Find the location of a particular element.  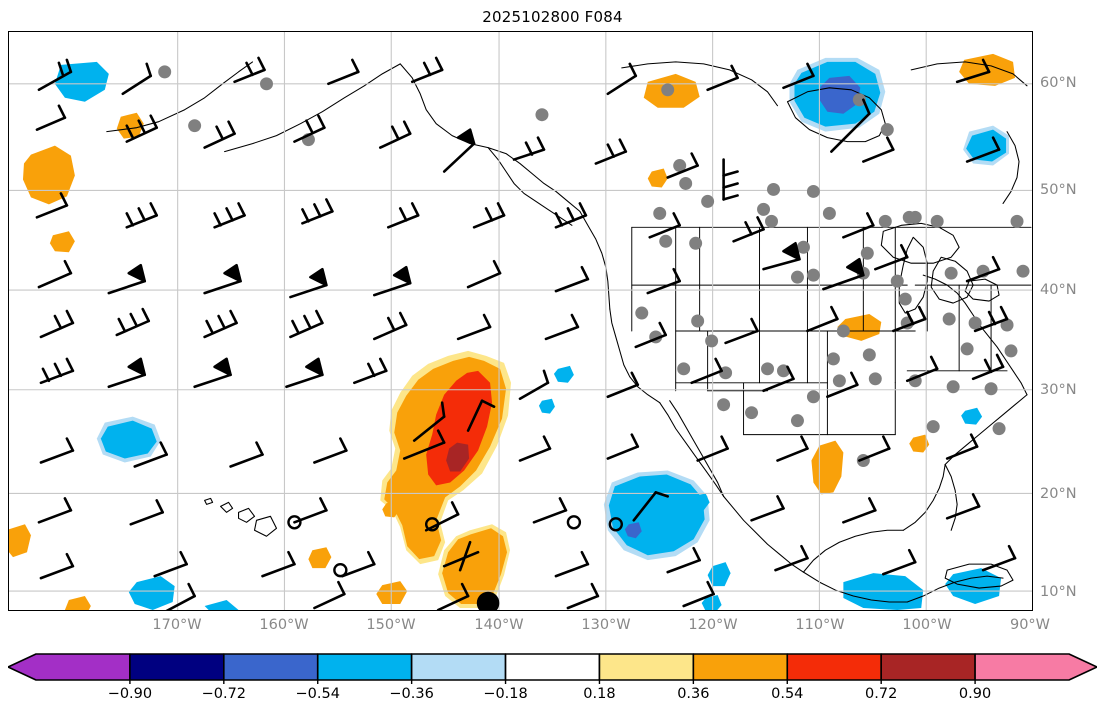

anomaly-patch-negative-hudson-core is located at coordinates (840, 94).